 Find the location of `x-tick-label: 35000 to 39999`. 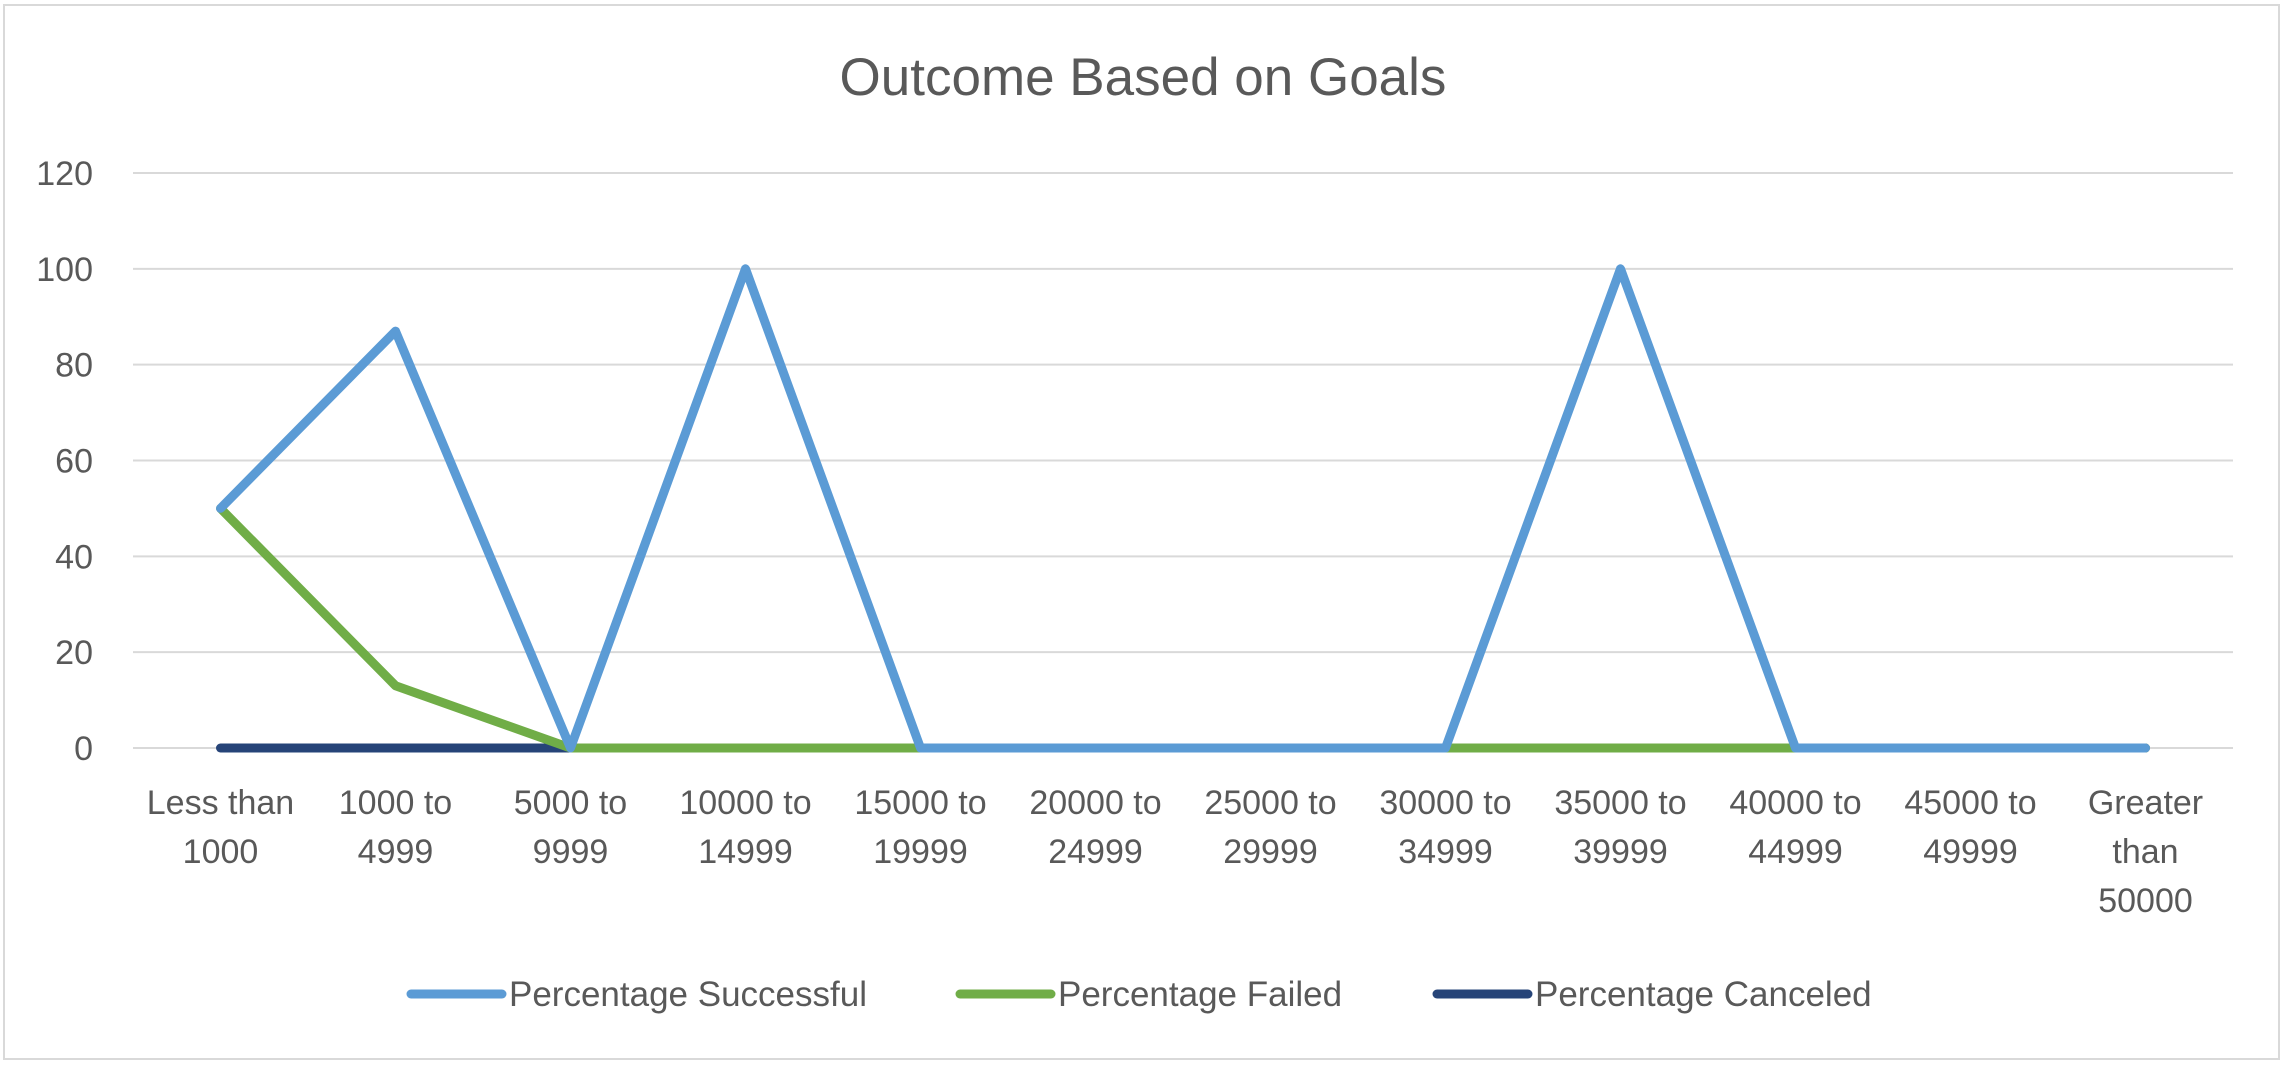

x-tick-label: 35000 to 39999 is located at coordinates (1620, 827).